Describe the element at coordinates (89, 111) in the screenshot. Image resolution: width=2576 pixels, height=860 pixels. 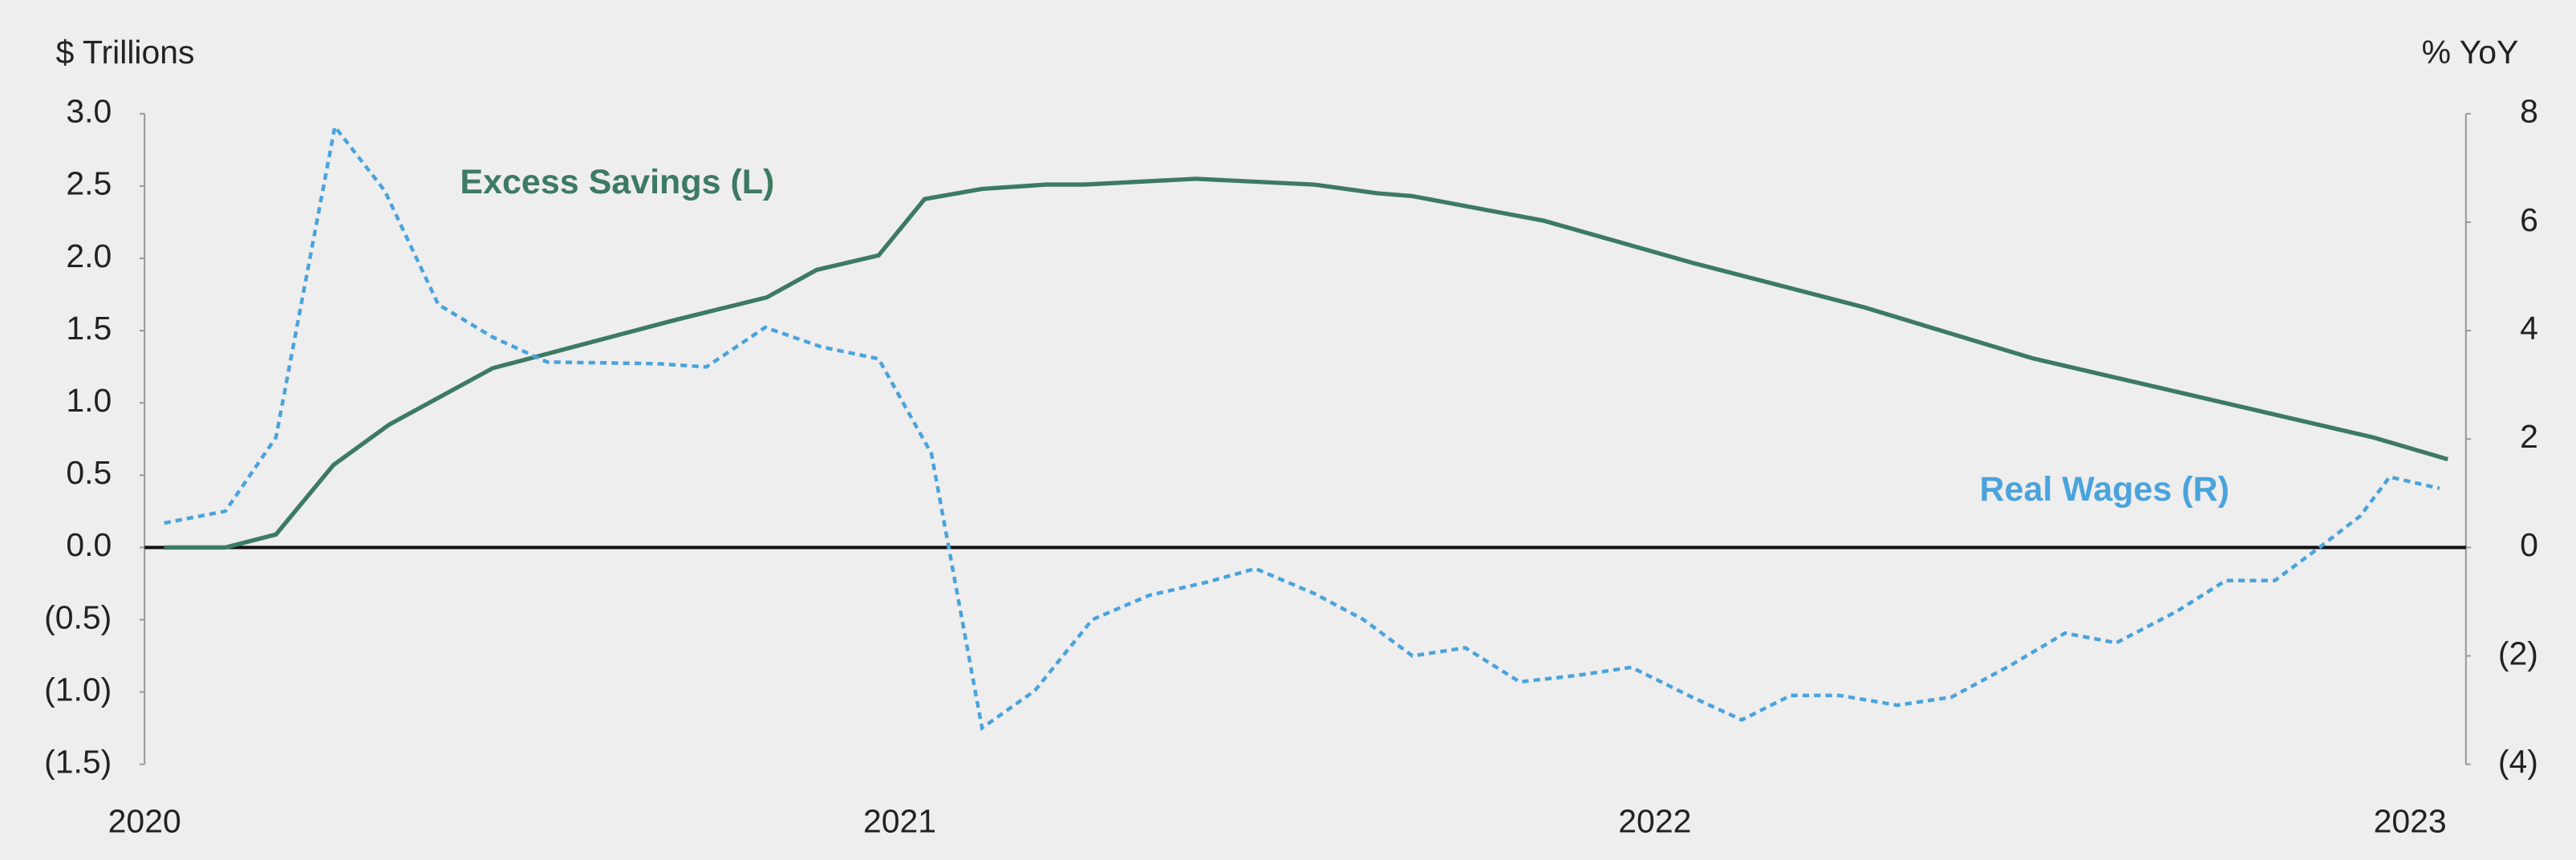
I see `y-tick-label: 3.0` at that location.